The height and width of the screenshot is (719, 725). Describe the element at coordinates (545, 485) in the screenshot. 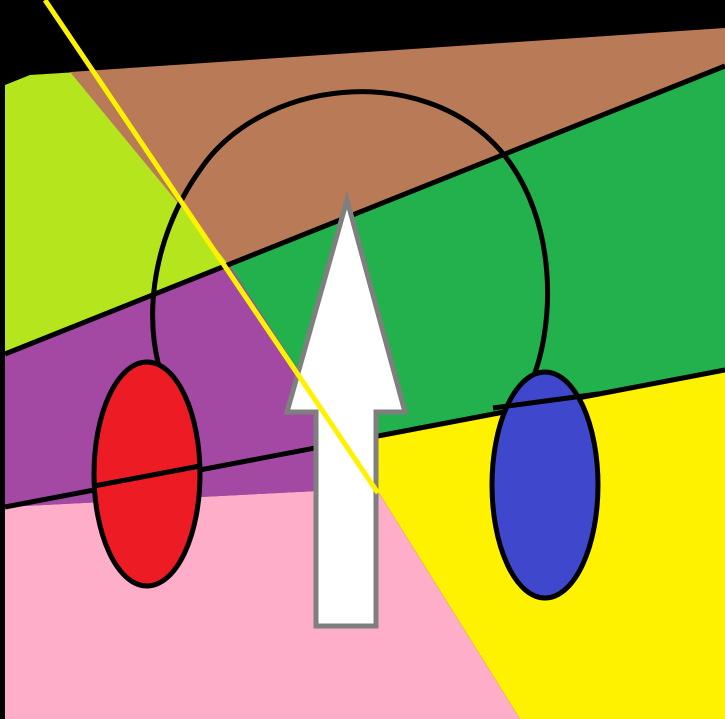

I see `right-earcup` at that location.